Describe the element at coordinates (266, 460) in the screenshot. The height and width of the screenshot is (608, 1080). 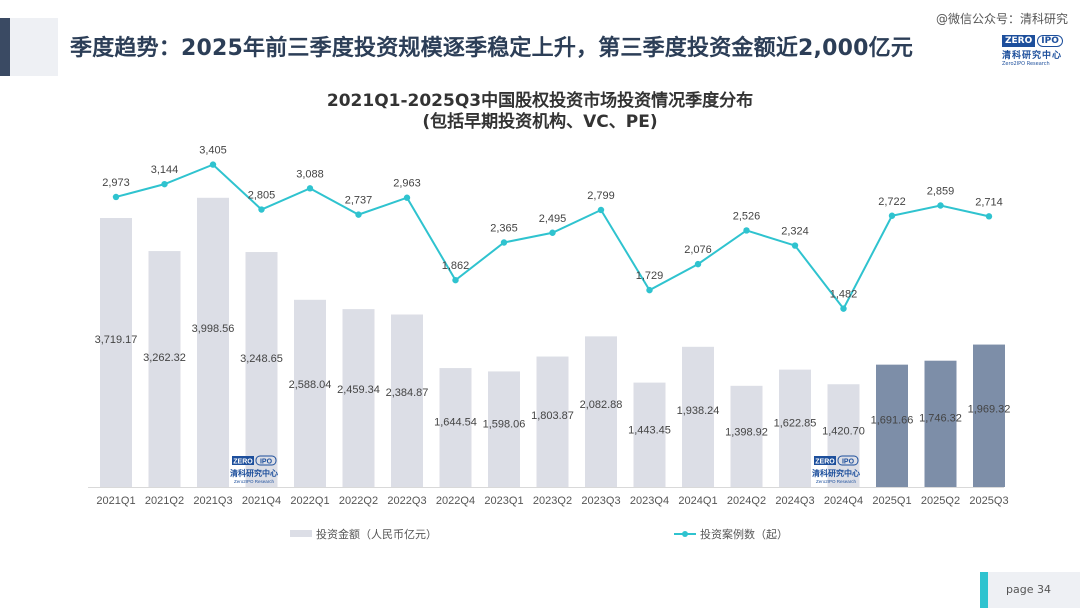
I see `chart-logo-ipo-border-a` at that location.